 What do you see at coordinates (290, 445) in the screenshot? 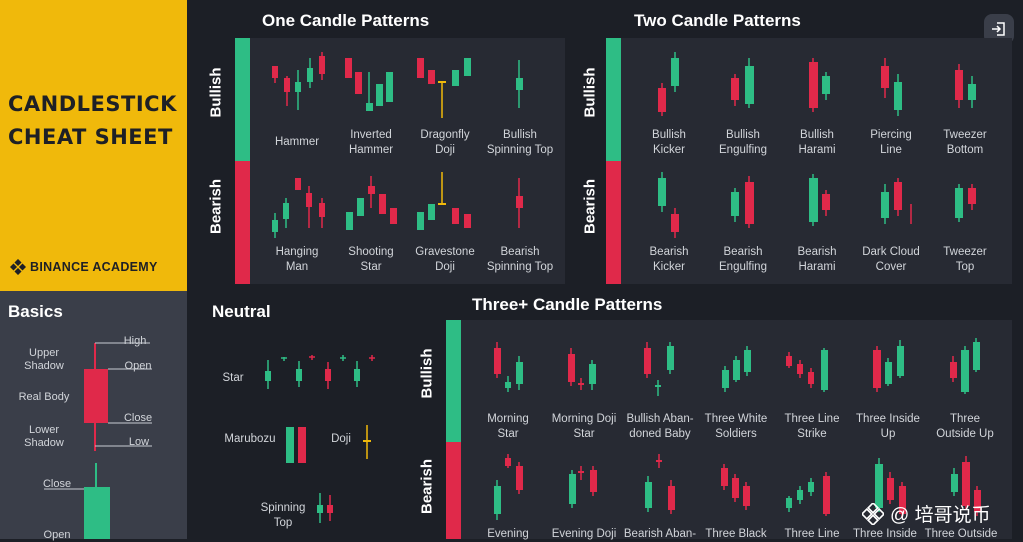
I see `marubozu-green` at bounding box center [290, 445].